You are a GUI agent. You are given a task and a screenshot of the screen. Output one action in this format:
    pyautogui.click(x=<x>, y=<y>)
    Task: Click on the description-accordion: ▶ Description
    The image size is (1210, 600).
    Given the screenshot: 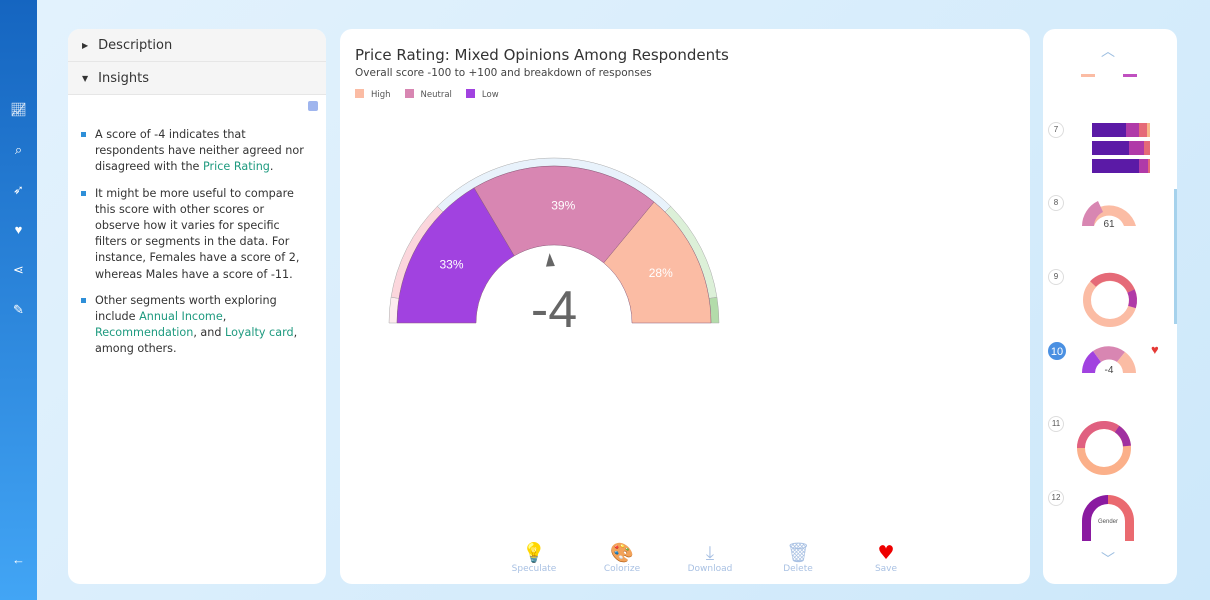 What is the action you would take?
    pyautogui.click(x=197, y=45)
    